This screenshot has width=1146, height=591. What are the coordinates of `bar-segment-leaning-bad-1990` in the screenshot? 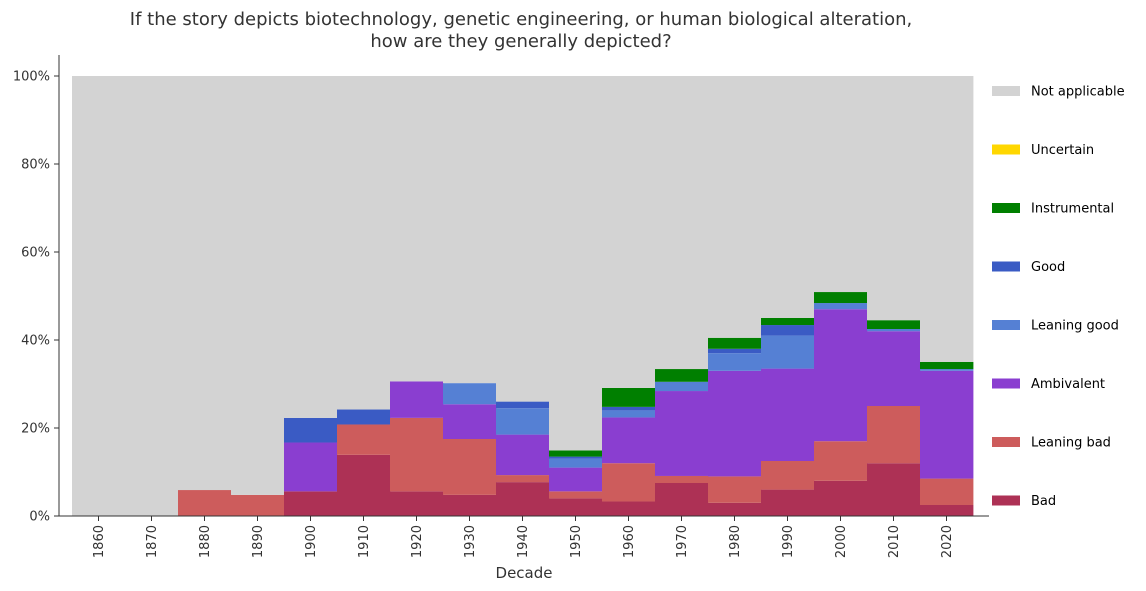 It's located at (788, 475).